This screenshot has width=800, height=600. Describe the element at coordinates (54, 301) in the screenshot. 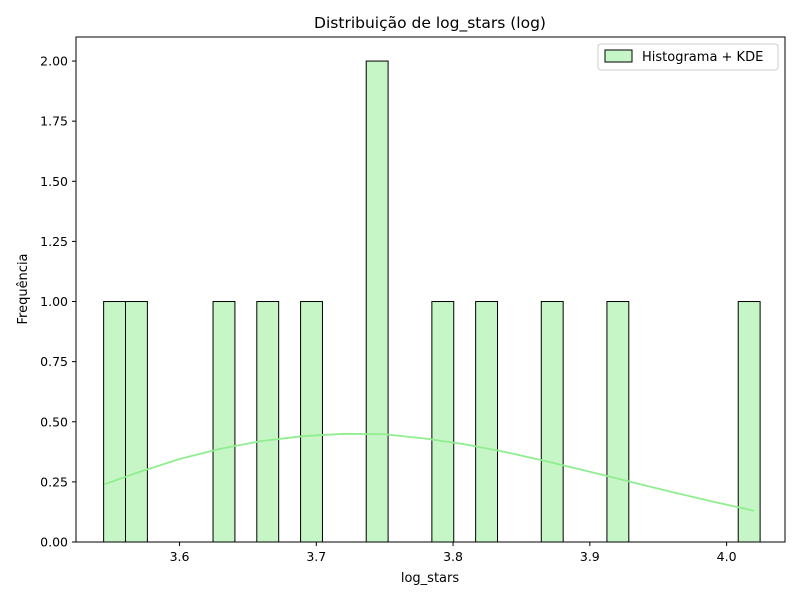

I see `y-tick-label: 1.00` at that location.